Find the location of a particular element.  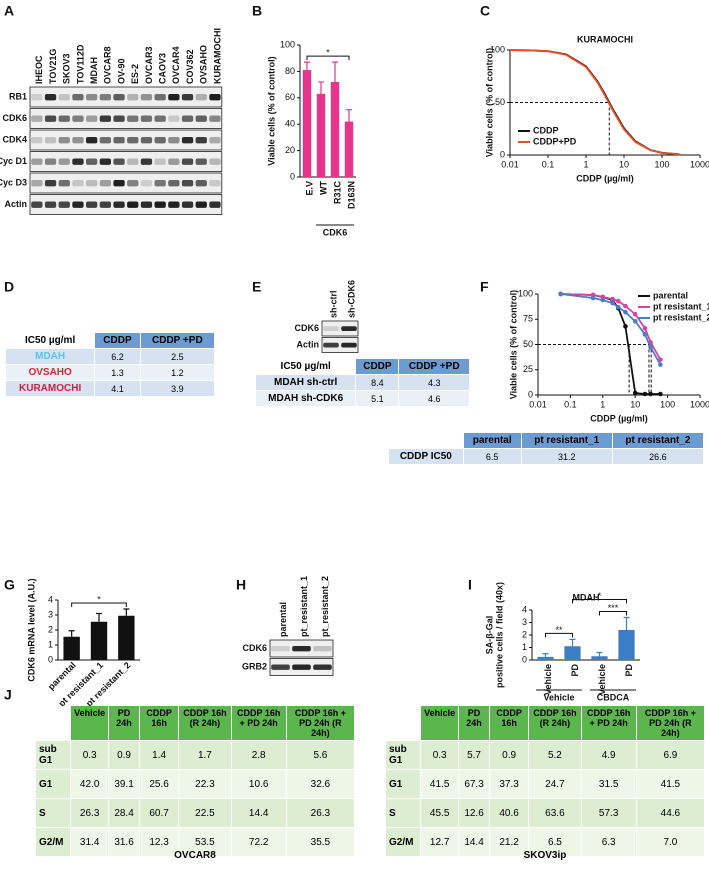

x-tick-label: 0.1 is located at coordinates (570, 404).